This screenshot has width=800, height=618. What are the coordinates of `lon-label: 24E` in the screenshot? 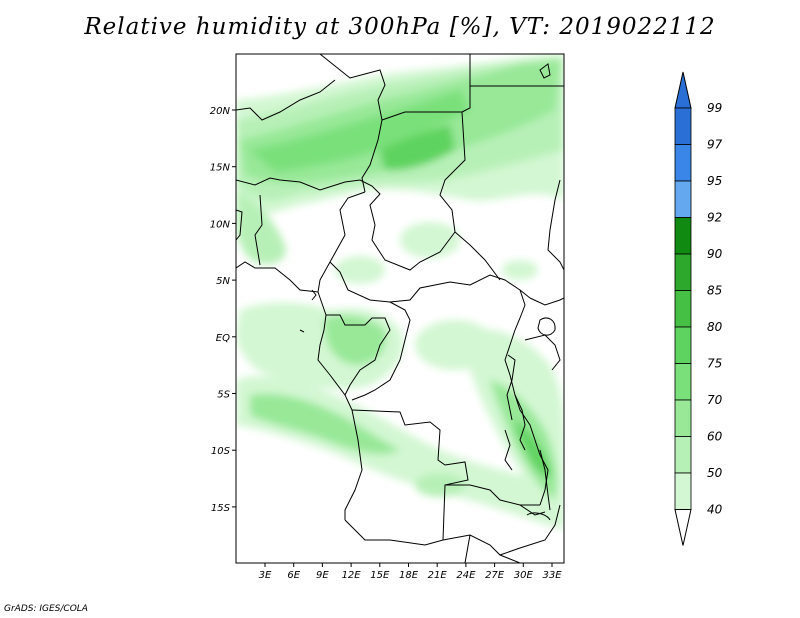 It's located at (466, 575).